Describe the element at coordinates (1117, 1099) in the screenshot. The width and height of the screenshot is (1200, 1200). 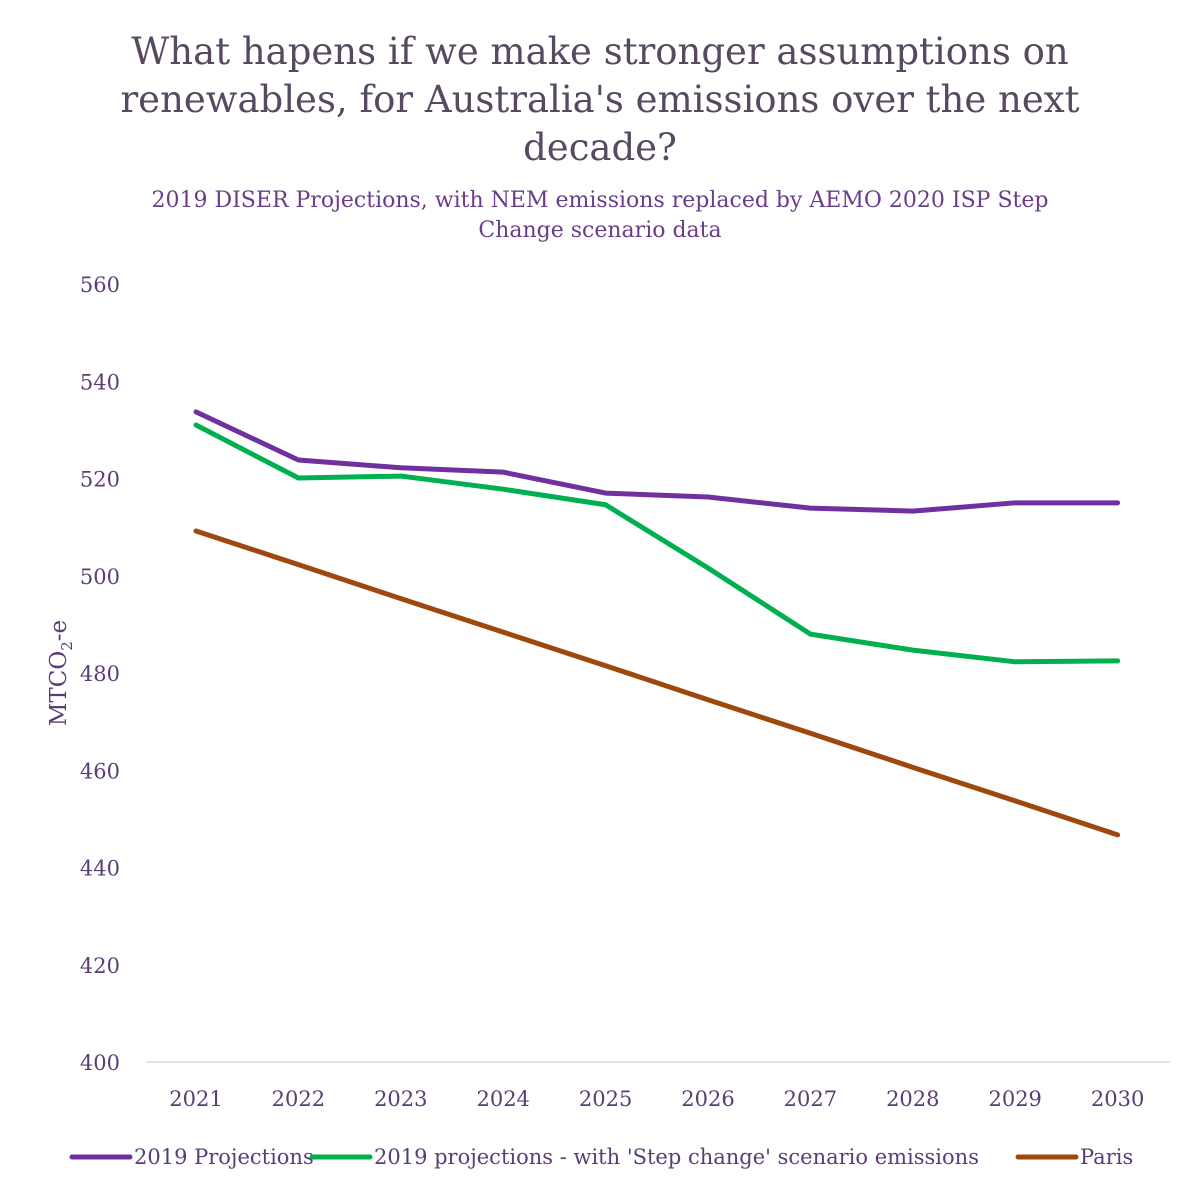
I see `x-tick-label: 2030` at that location.